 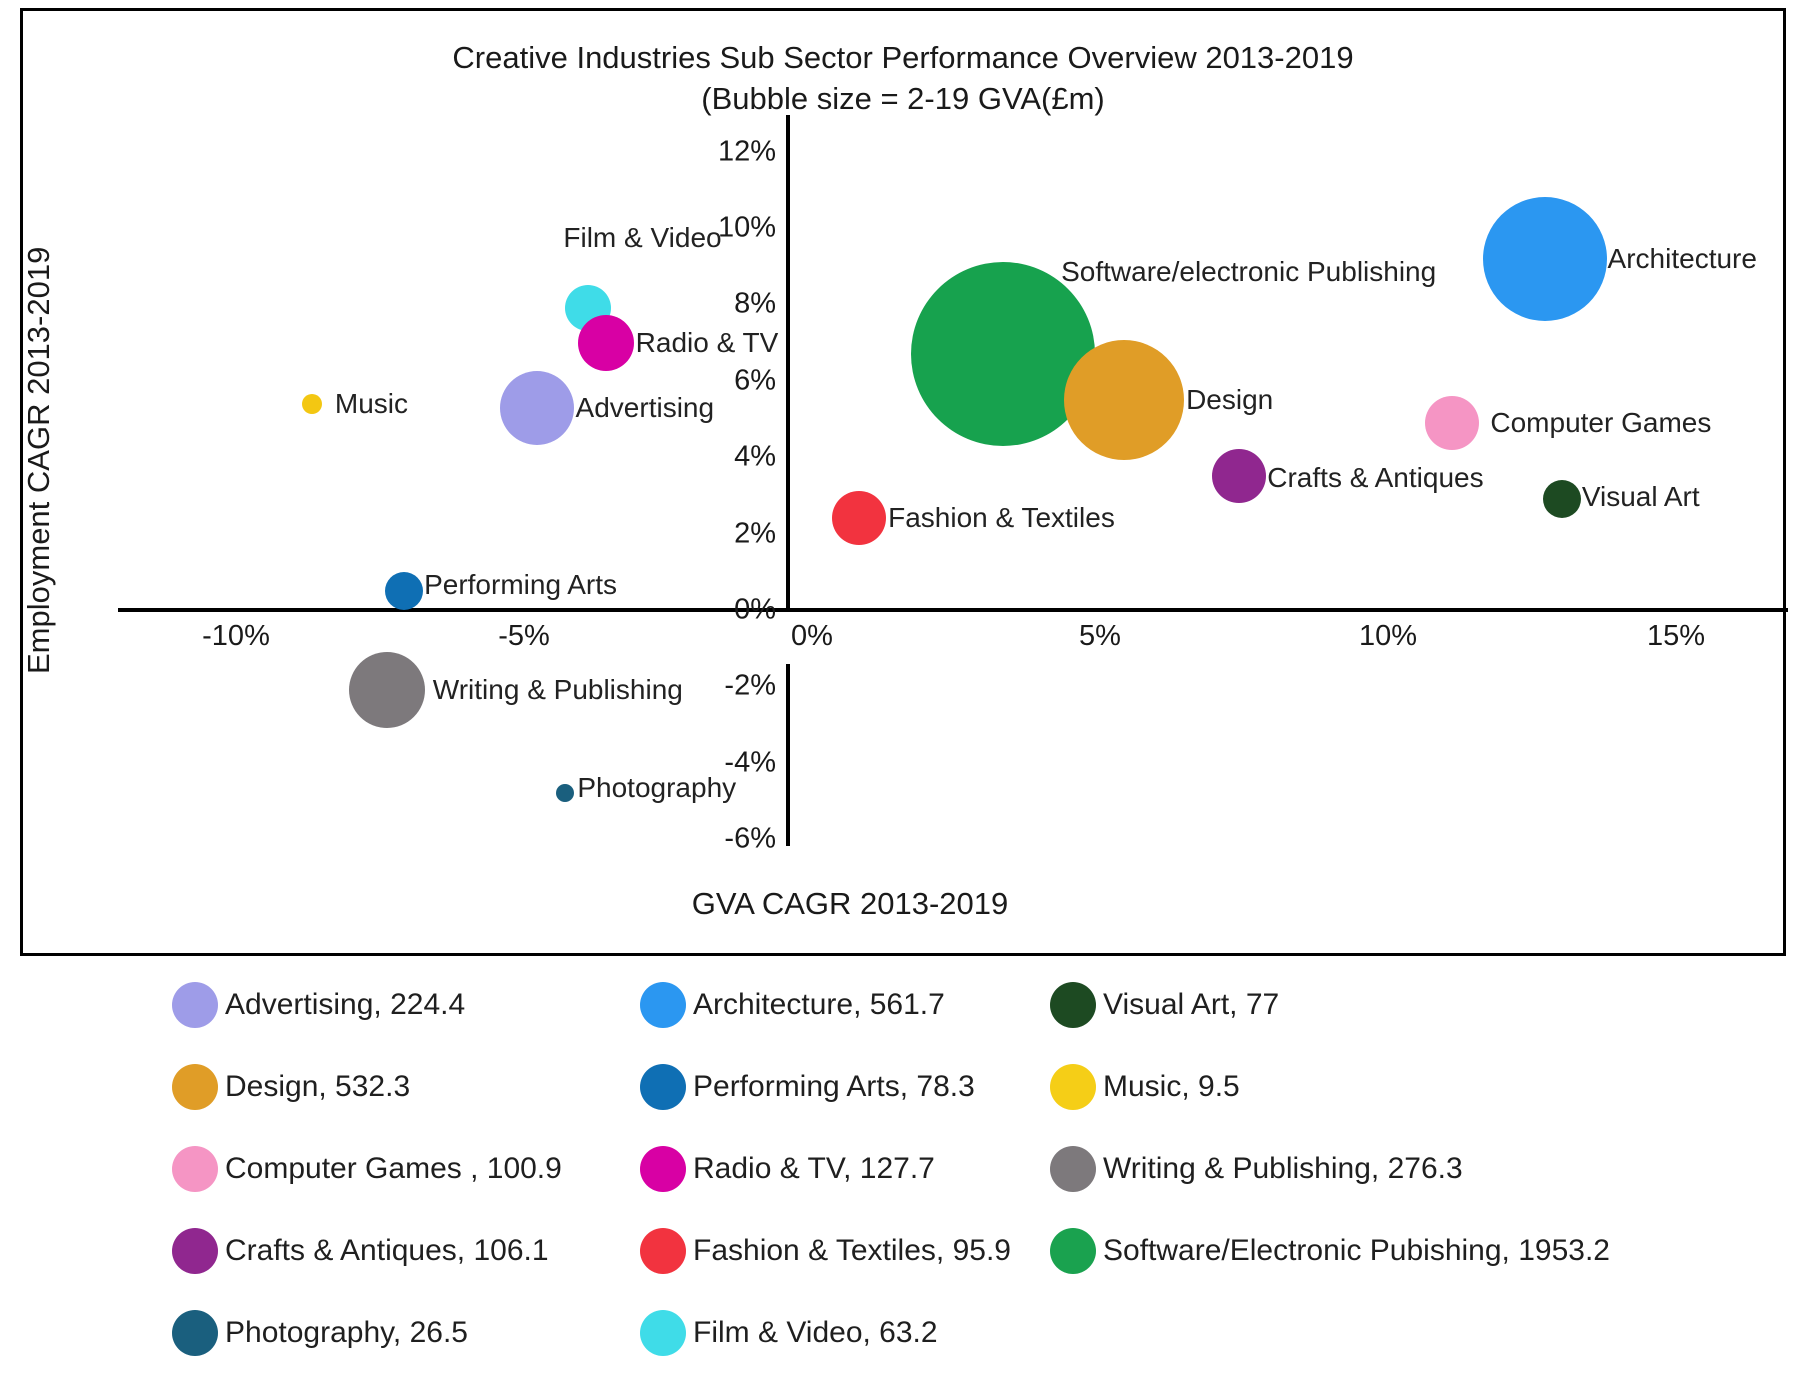 What do you see at coordinates (852, 1250) in the screenshot?
I see `legend-item-label: Fashion & Textiles, 95.9` at bounding box center [852, 1250].